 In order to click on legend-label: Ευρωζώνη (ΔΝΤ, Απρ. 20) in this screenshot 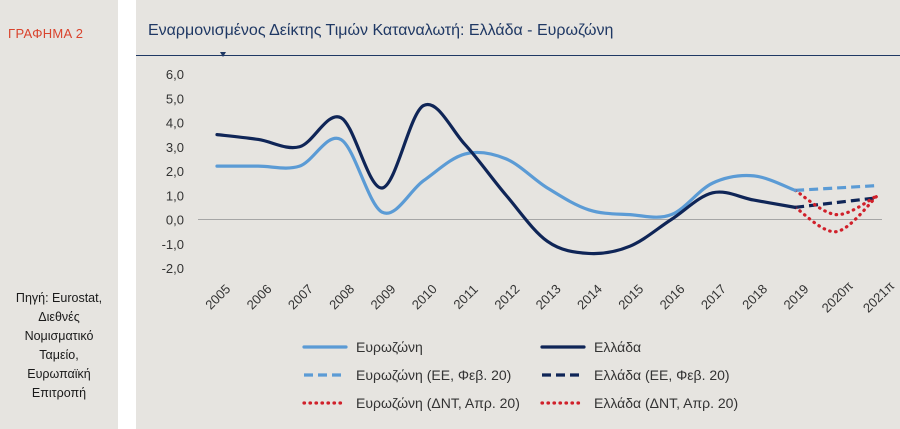, I will do `click(438, 403)`.